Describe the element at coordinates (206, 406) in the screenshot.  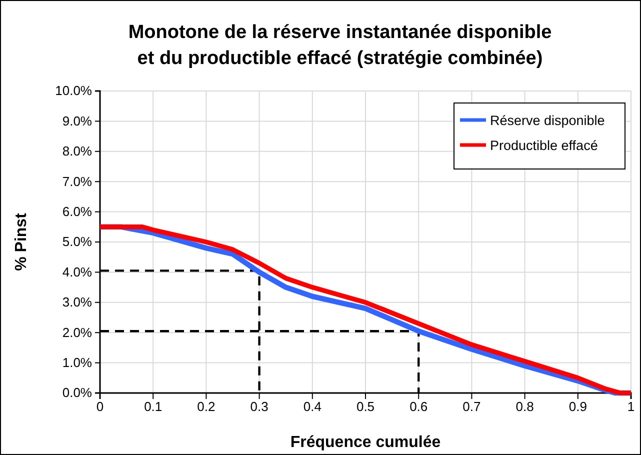
I see `x-tick-label: 0.2` at that location.